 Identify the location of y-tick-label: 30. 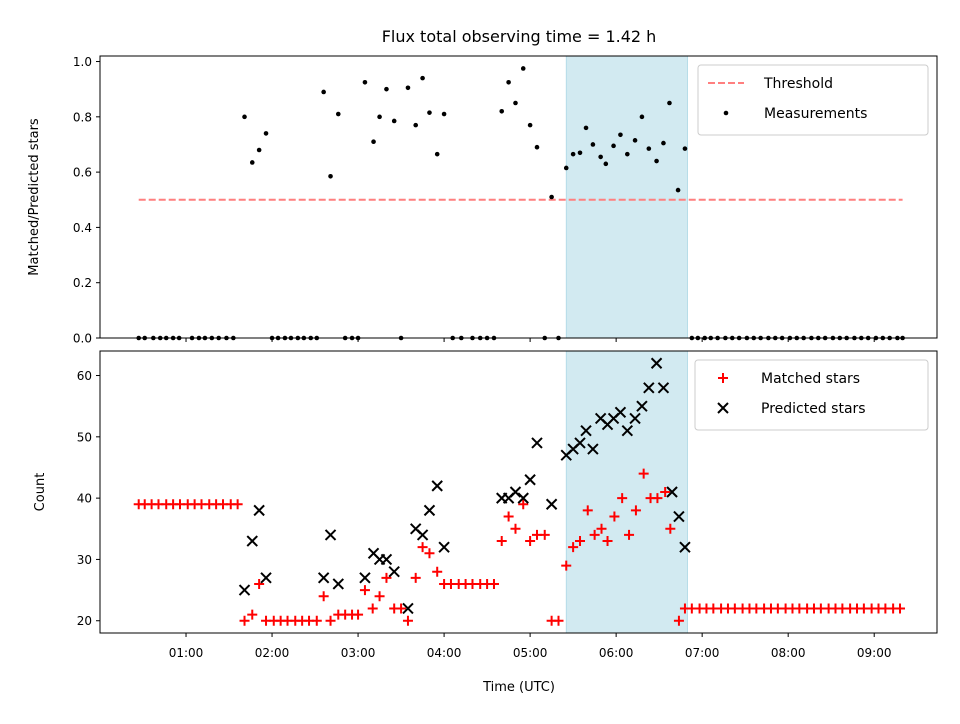
(84, 560).